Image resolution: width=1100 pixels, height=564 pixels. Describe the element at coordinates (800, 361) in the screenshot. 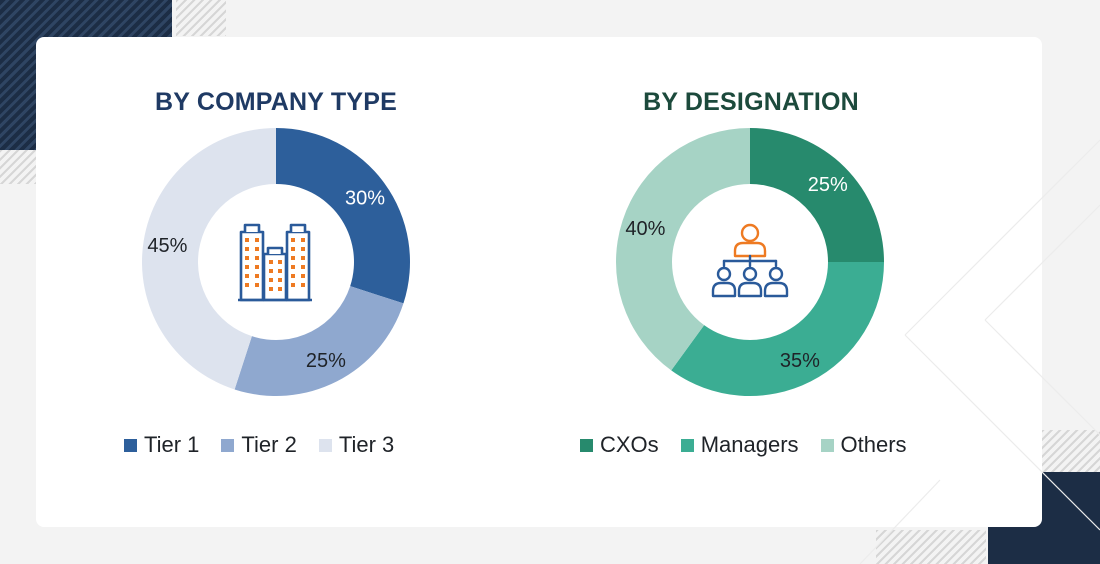

I see `slice-data-label: 35%` at that location.